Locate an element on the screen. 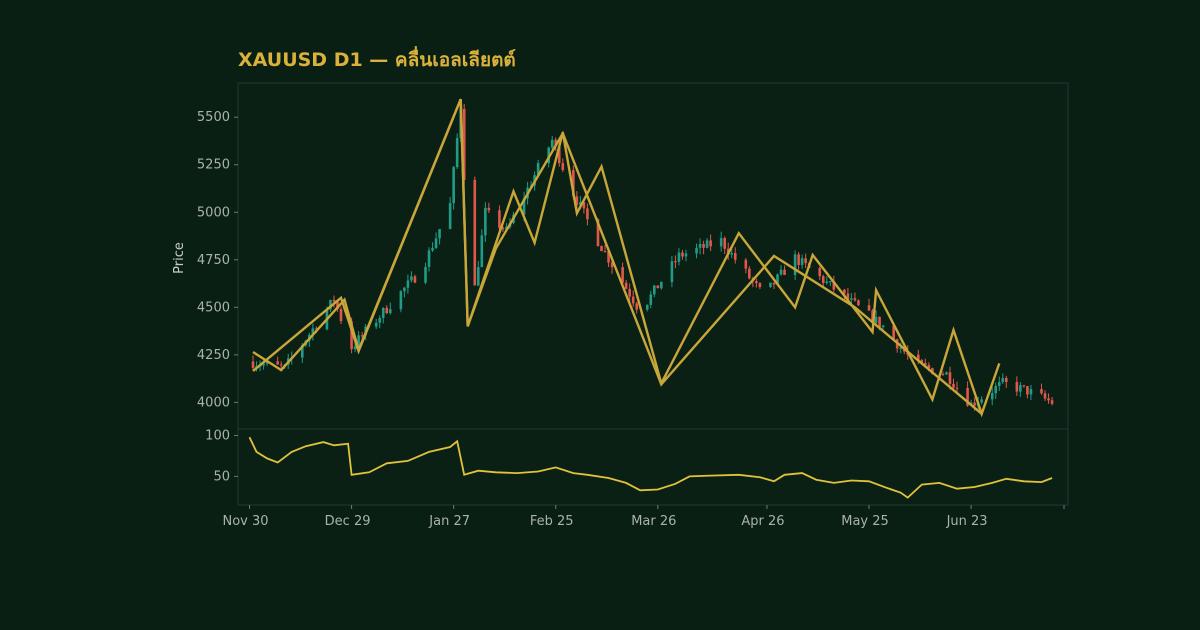 The width and height of the screenshot is (1200, 630). y-tick-label: 5250 is located at coordinates (213, 165).